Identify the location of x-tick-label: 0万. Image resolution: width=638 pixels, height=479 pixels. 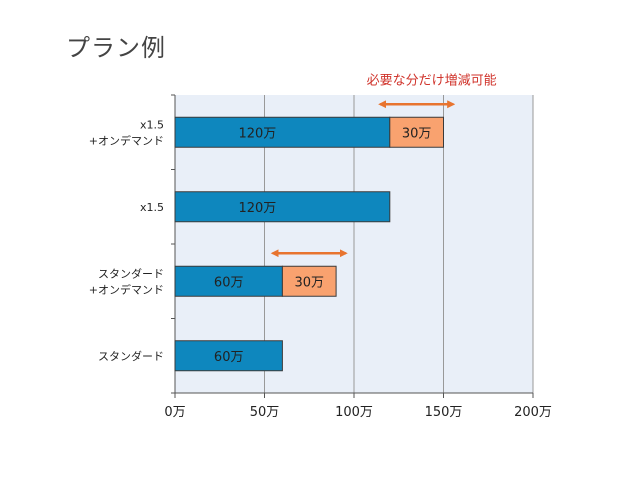
(174, 412).